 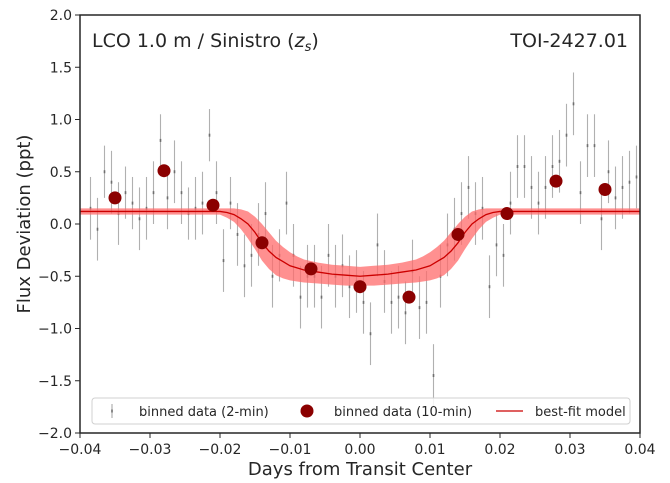 I want to click on y-tick-label: −1.0, so click(x=55, y=330).